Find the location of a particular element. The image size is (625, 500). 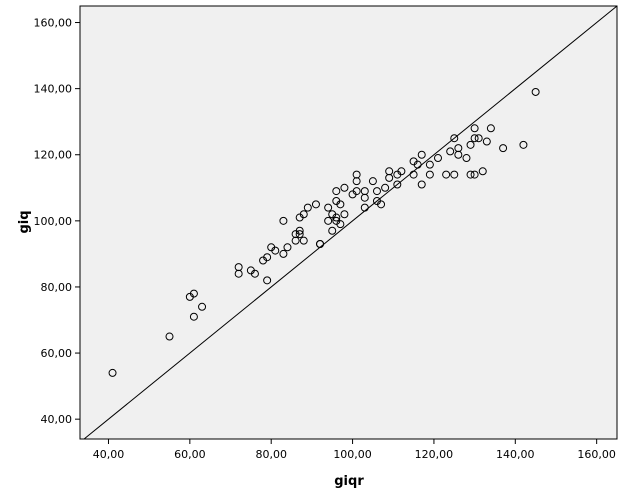

x-tick-label: 140,00 is located at coordinates (515, 454).